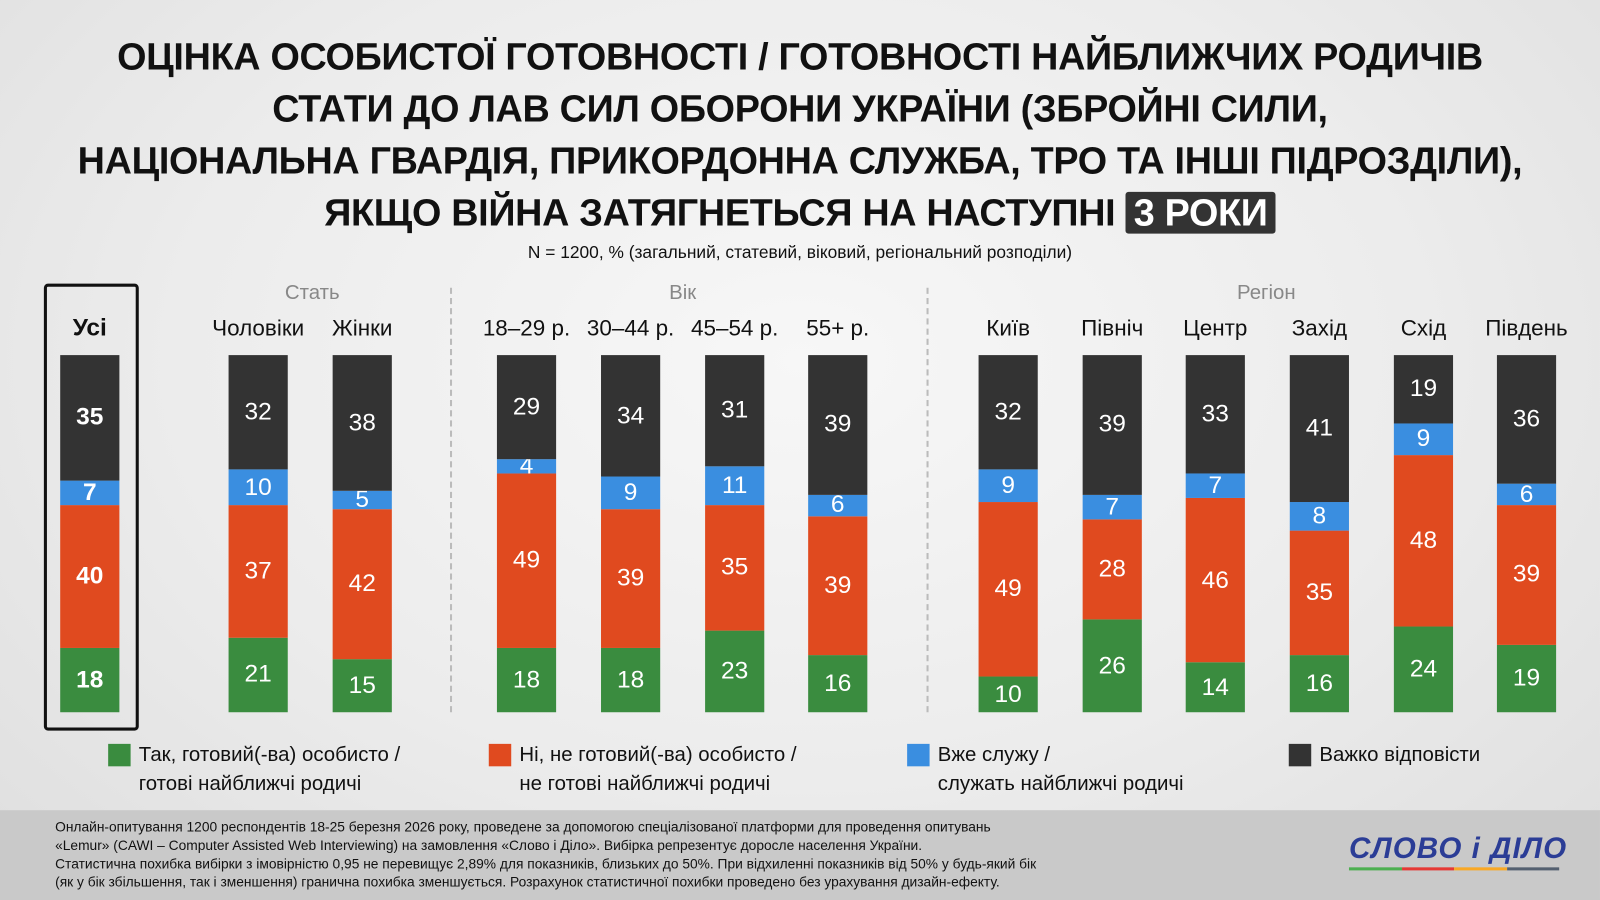 This screenshot has width=1600, height=900. Describe the element at coordinates (1112, 569) in the screenshot. I see `bar-segment: 28` at that location.